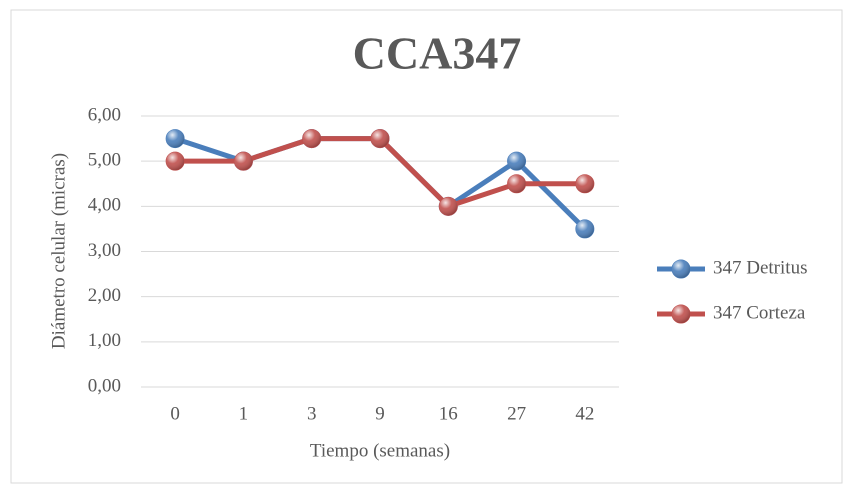 The width and height of the screenshot is (852, 495). What do you see at coordinates (104, 205) in the screenshot?
I see `y-tick-label: 4,00` at bounding box center [104, 205].